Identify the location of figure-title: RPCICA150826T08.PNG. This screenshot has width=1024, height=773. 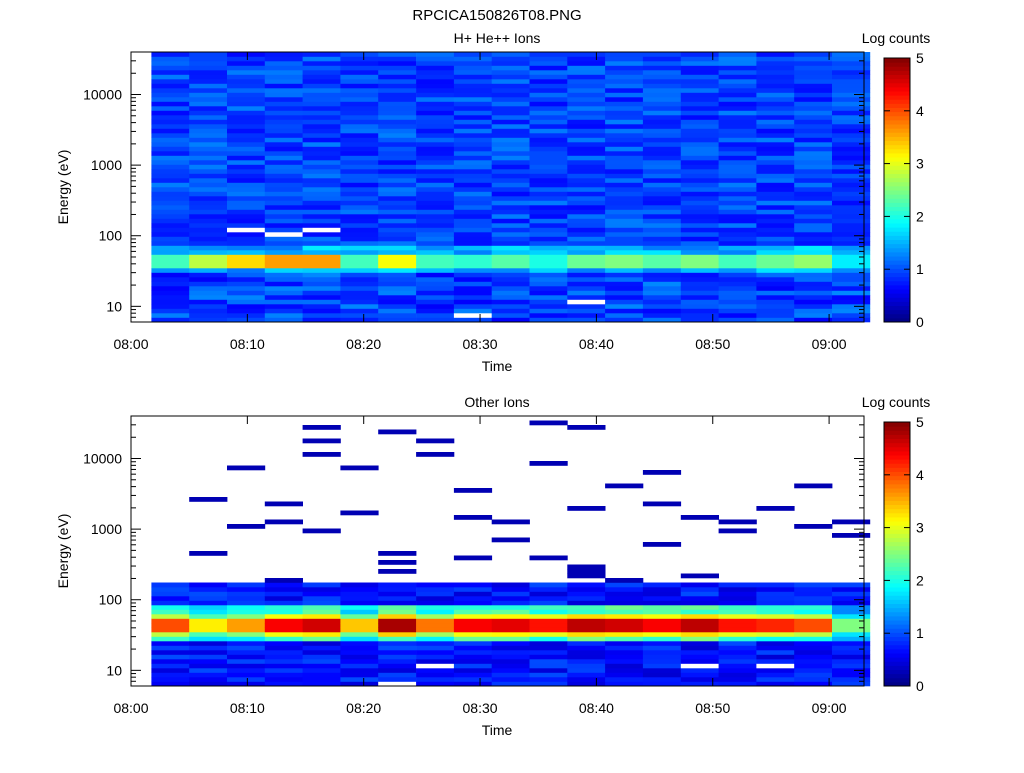
(496, 15).